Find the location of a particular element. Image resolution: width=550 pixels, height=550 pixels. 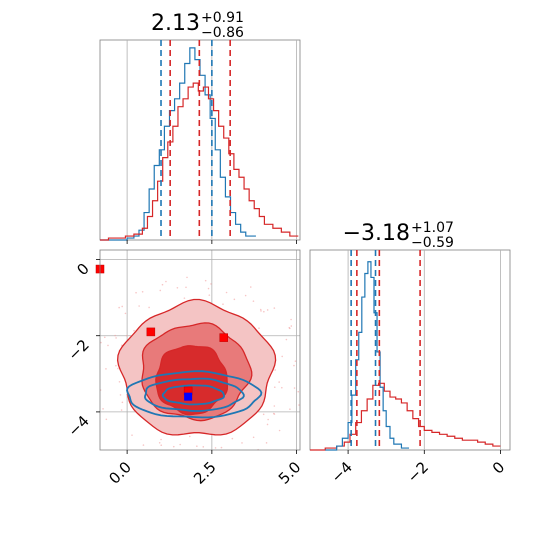

param2-hist-frame is located at coordinates (410, 350).